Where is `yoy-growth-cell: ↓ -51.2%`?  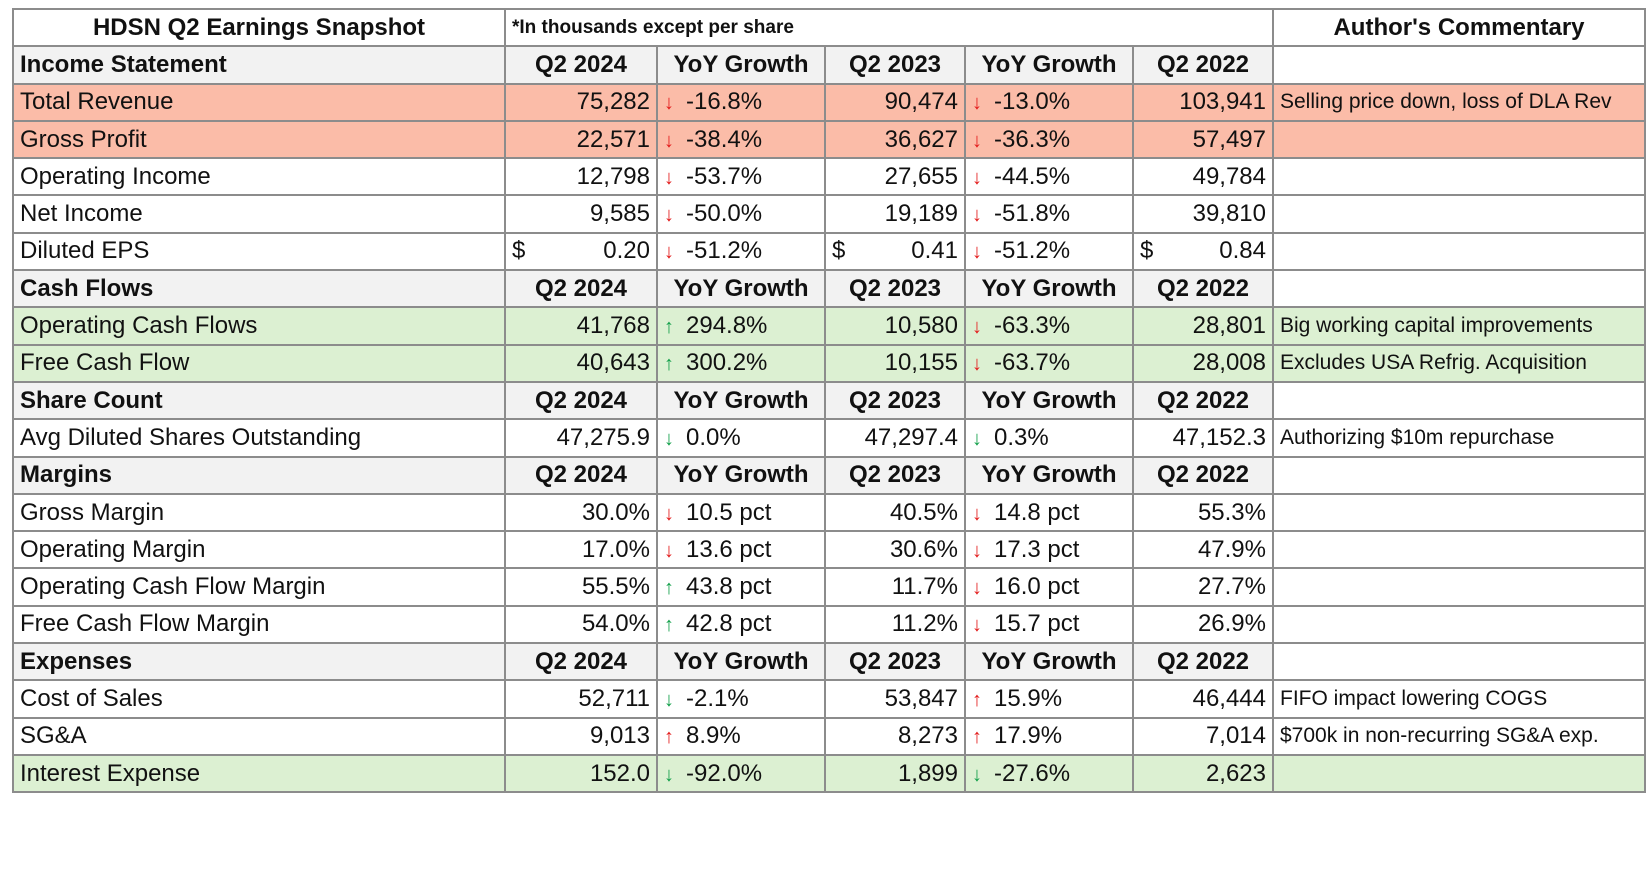
yoy-growth-cell: ↓ -51.2% is located at coordinates (741, 251).